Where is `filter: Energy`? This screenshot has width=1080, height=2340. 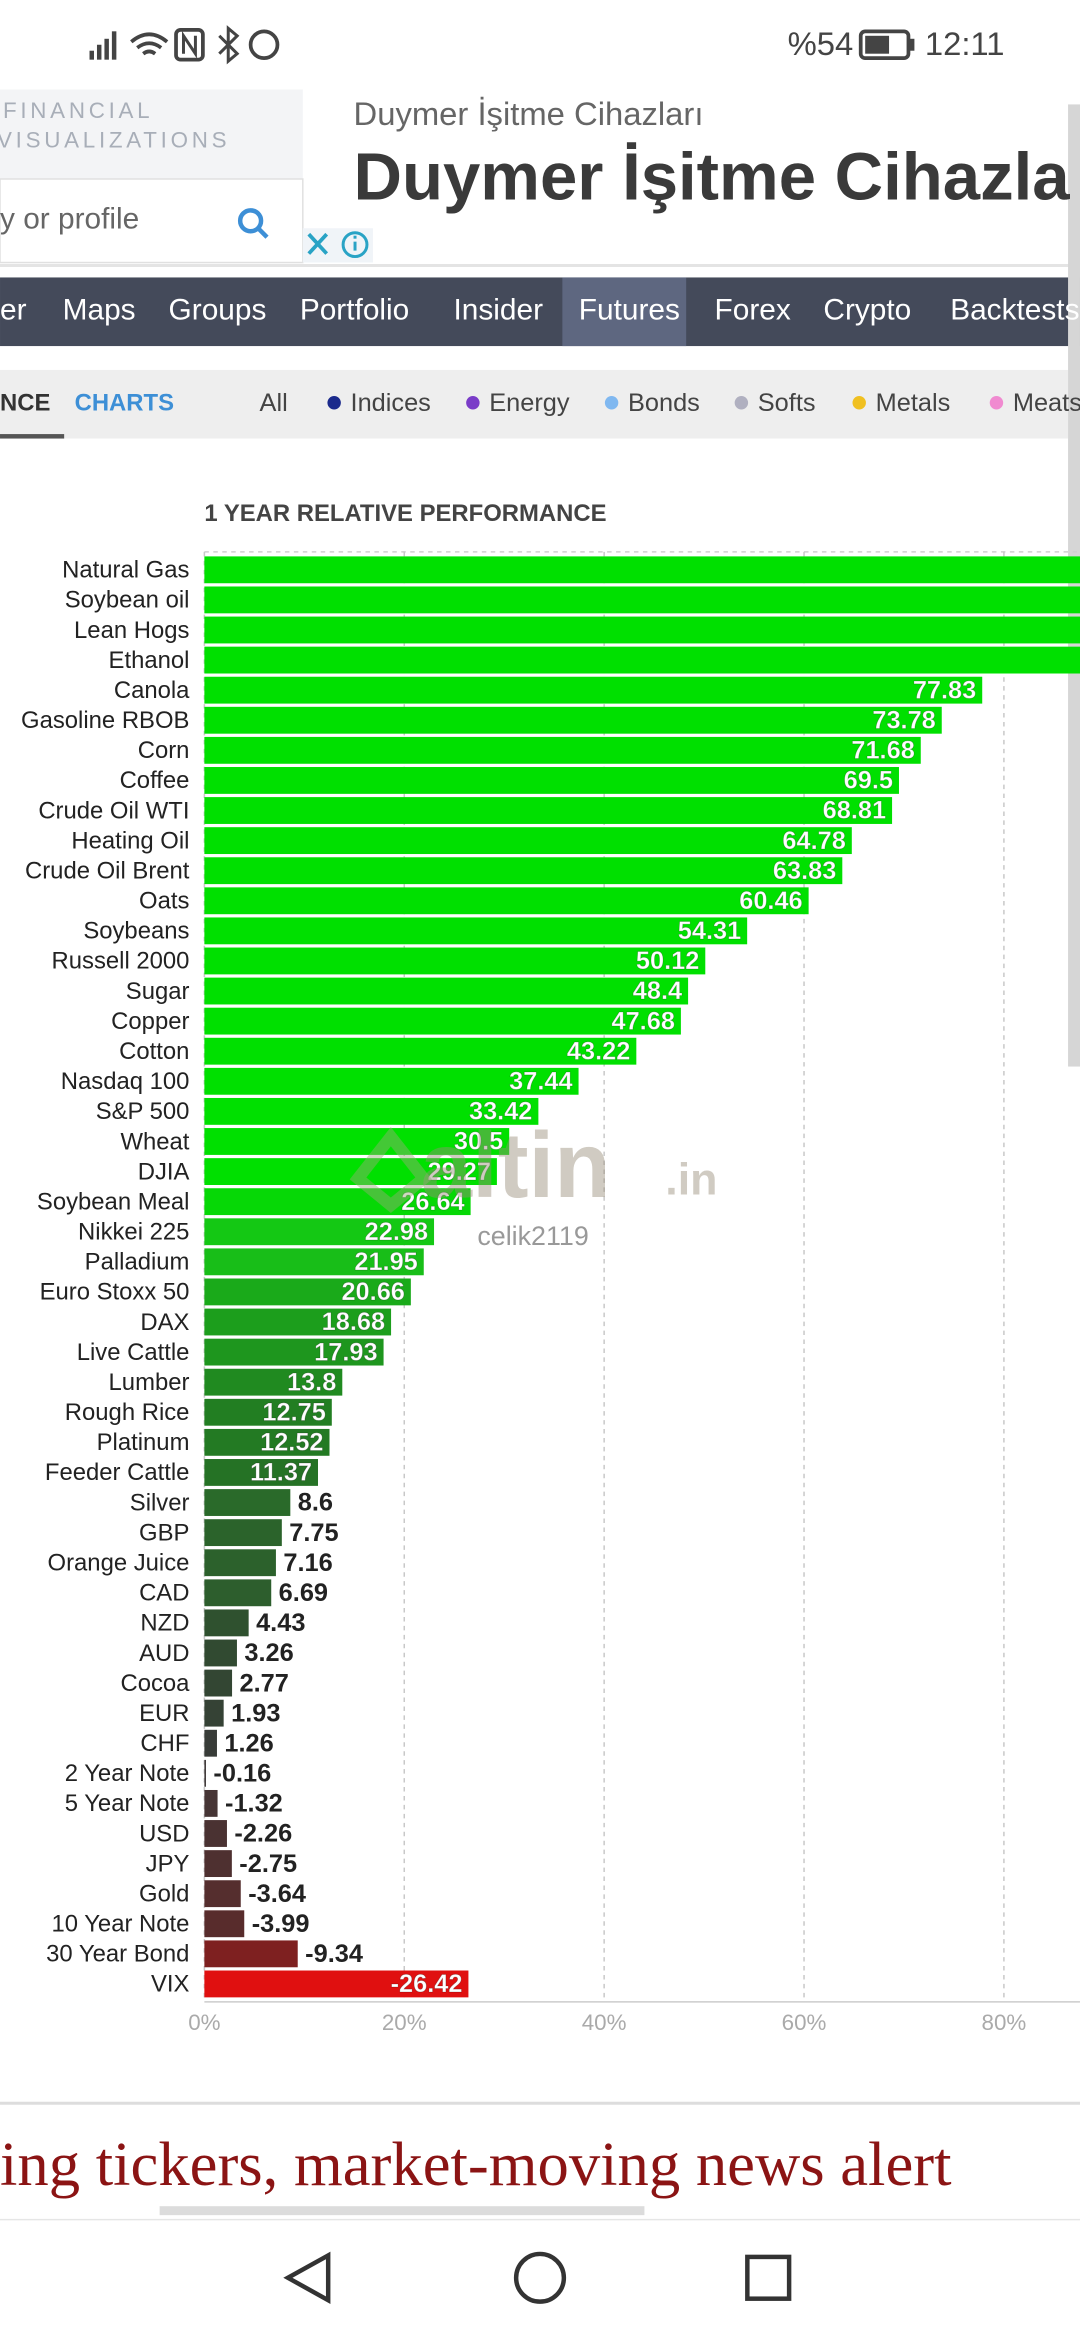
filter: Energy is located at coordinates (529, 403).